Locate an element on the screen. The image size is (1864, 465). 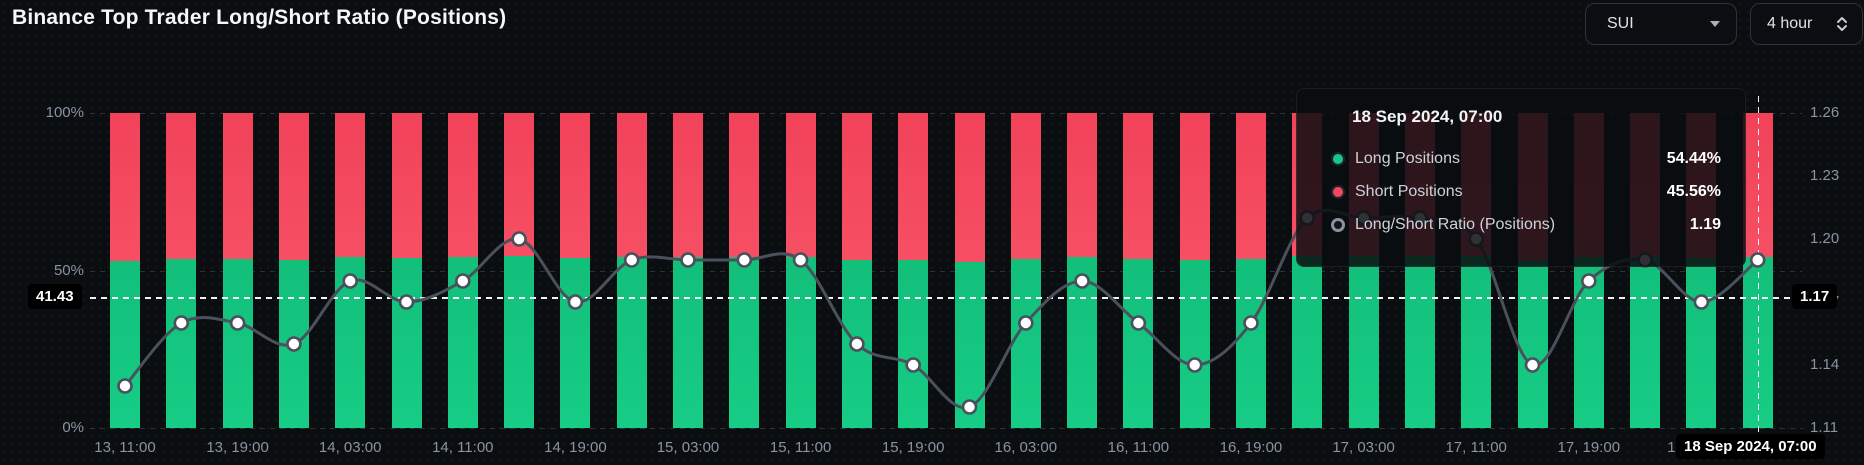
symbol-select-value: SUI is located at coordinates (1620, 23).